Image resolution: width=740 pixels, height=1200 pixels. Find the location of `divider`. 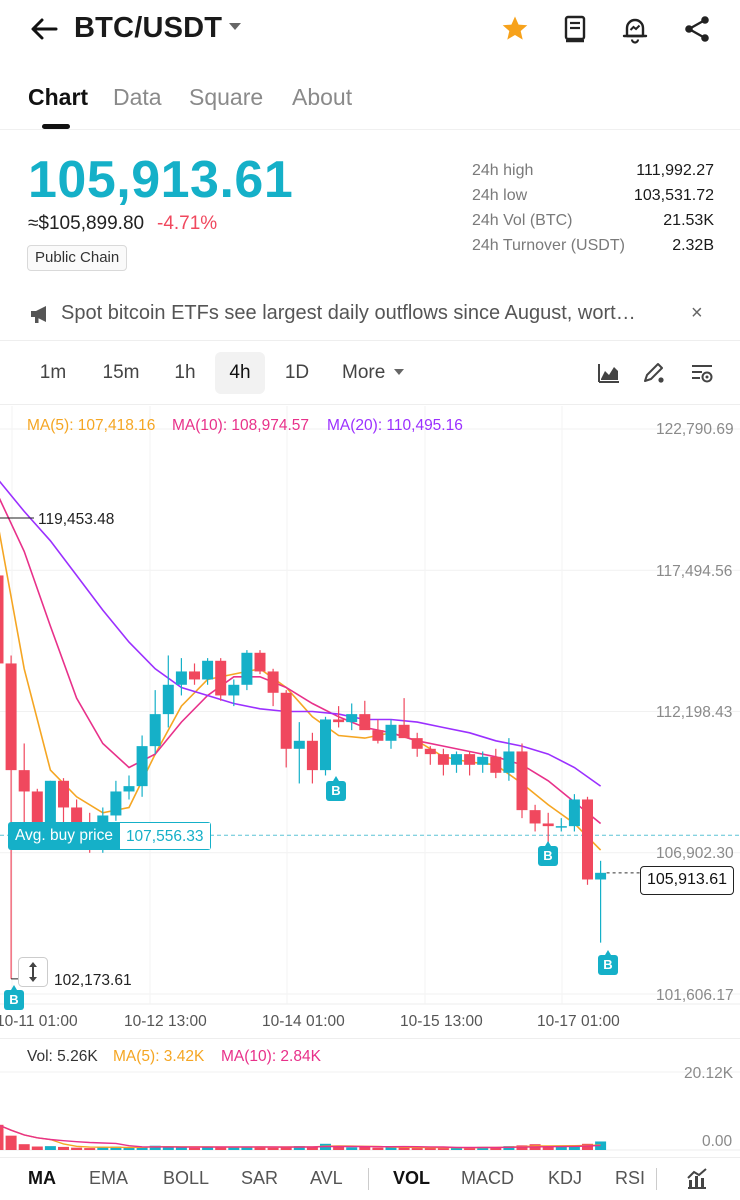

divider is located at coordinates (370, 340).